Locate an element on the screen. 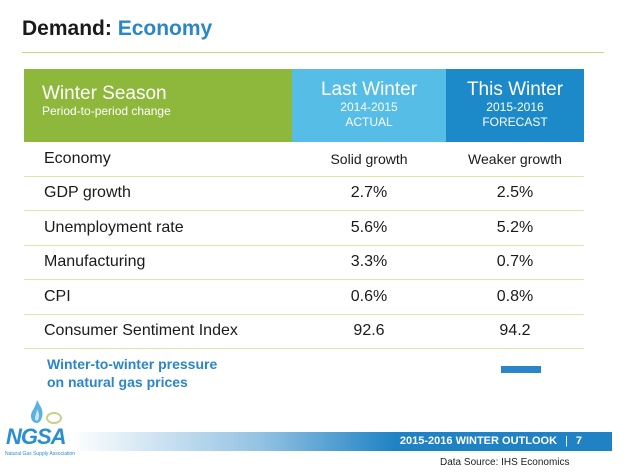 The height and width of the screenshot is (473, 624). table-row: Economy Solid growth Weaker growth is located at coordinates (304, 159).